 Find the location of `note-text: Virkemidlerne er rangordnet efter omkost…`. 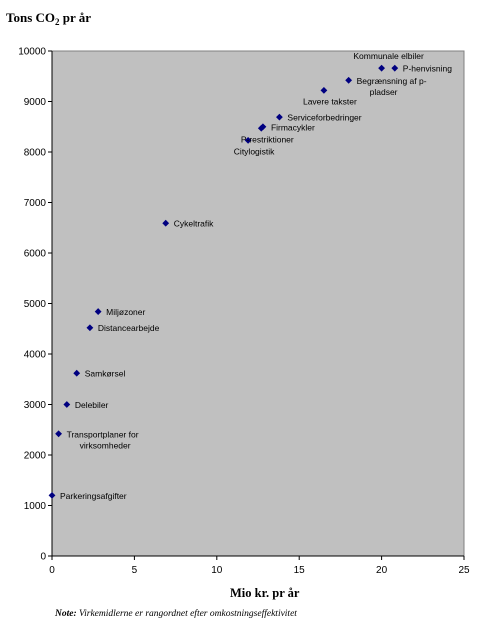

note-text: Virkemidlerne er rangordnet efter omkost… is located at coordinates (186, 614).